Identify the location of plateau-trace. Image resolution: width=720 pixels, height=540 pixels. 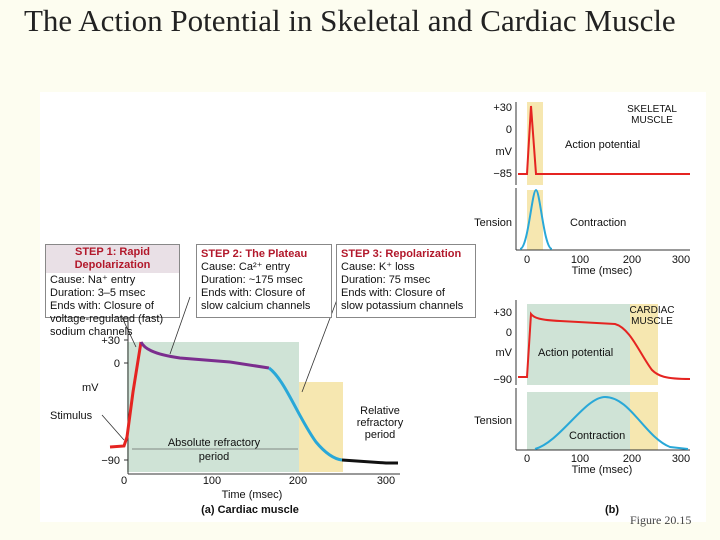
(204, 355).